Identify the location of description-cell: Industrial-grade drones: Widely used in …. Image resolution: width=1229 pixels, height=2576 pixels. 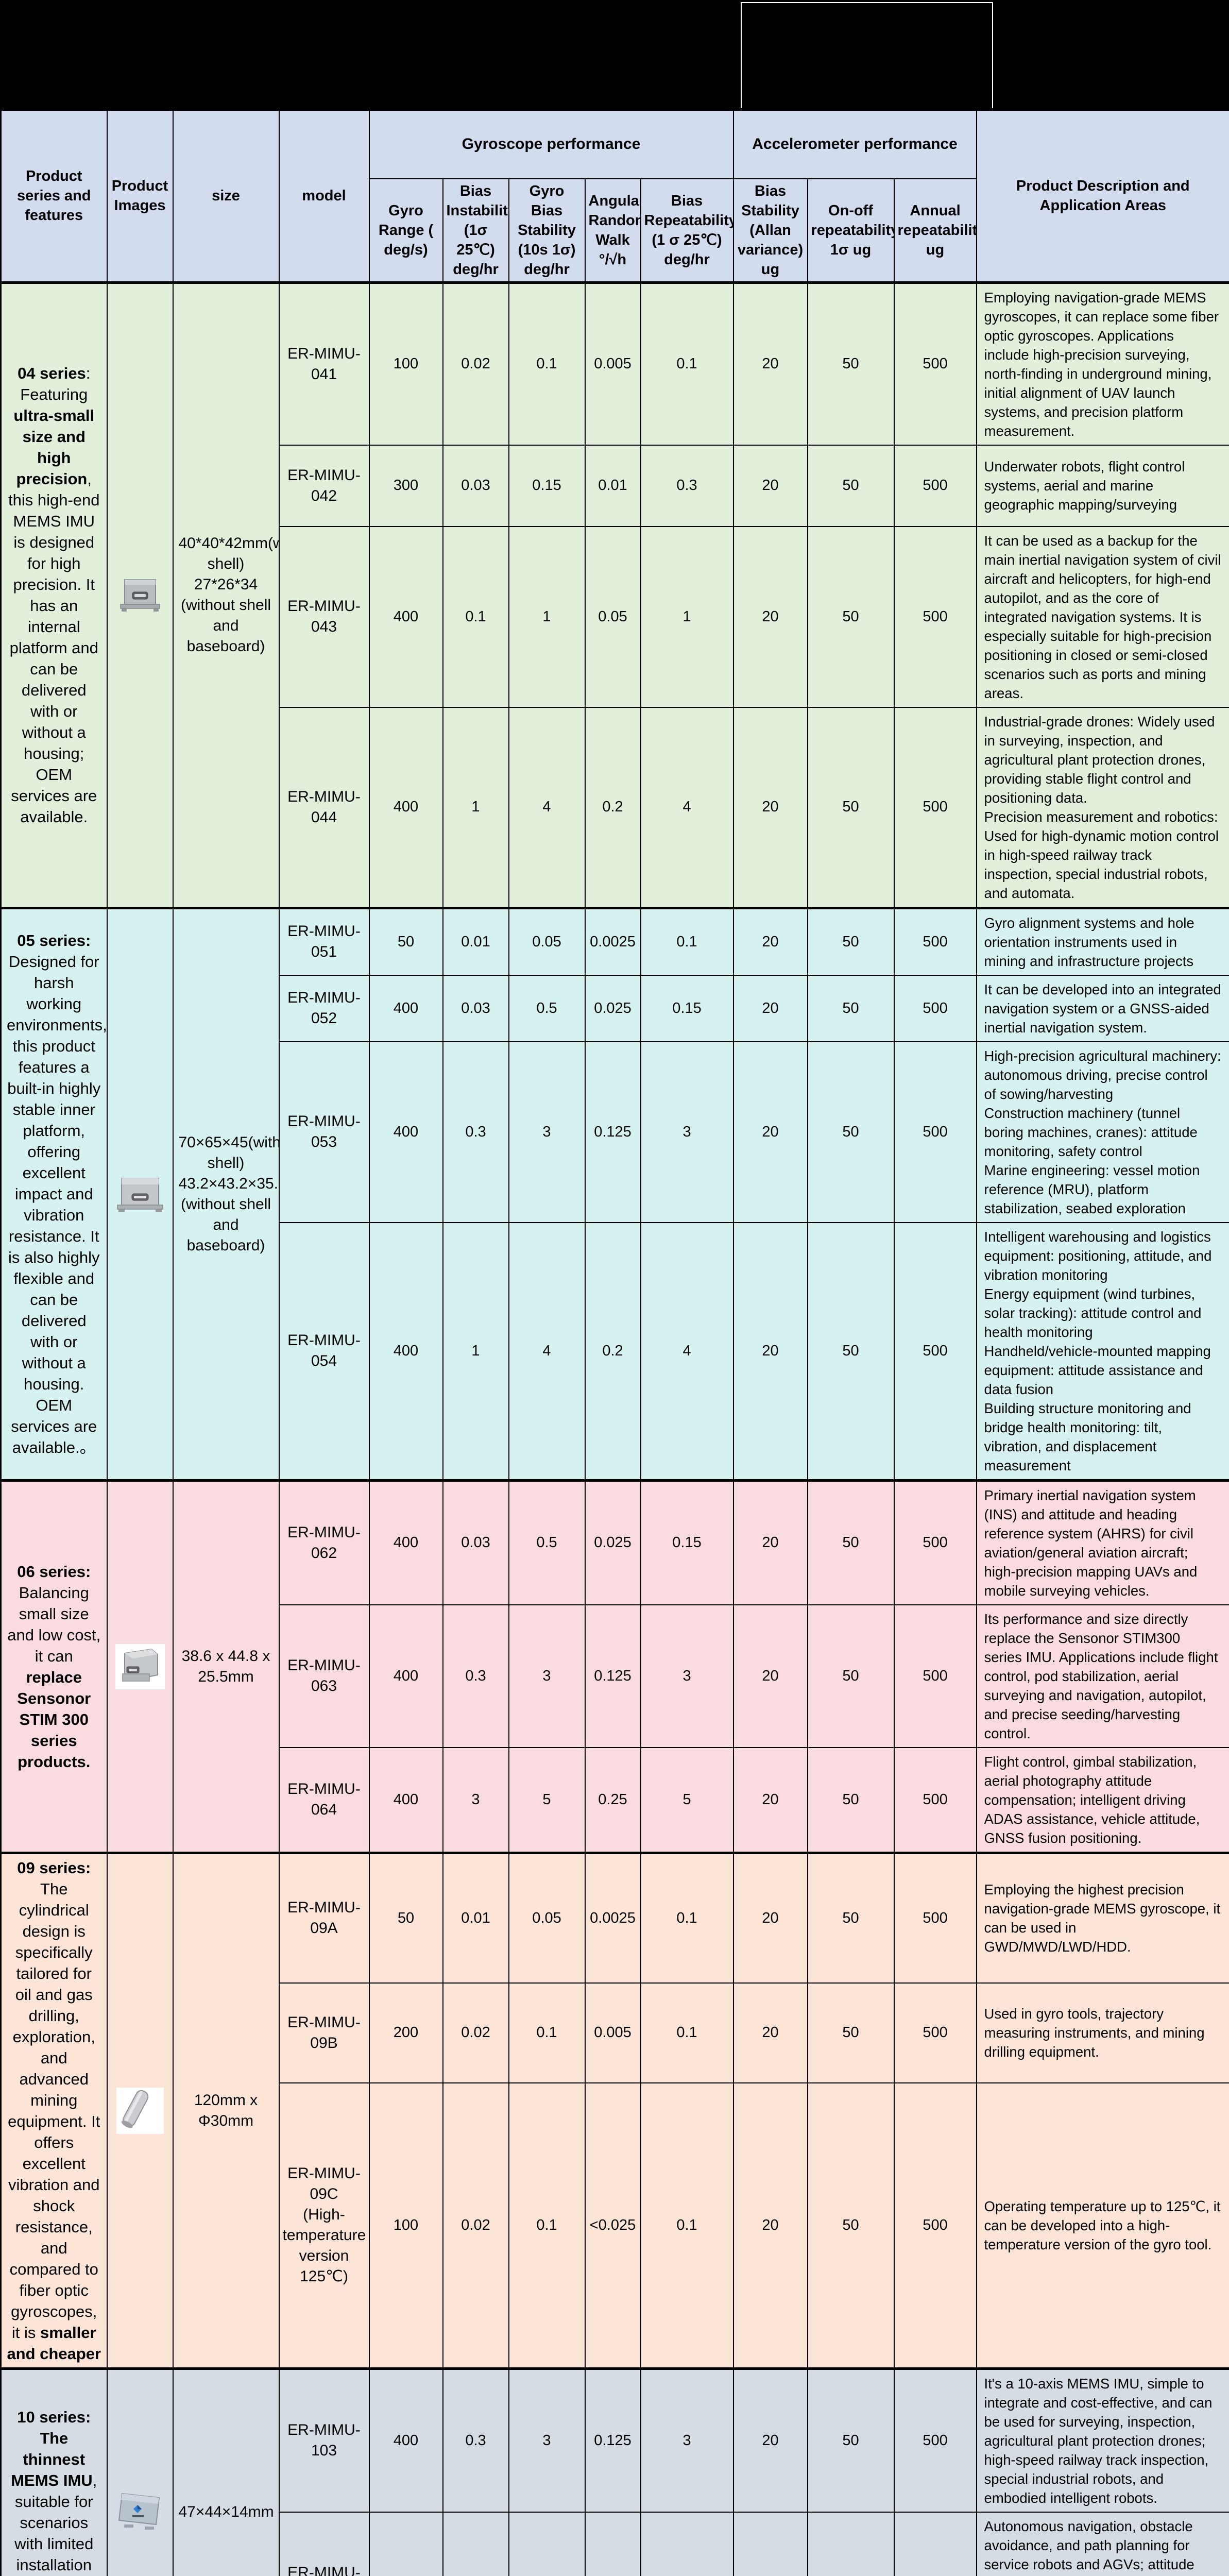
(1103, 807).